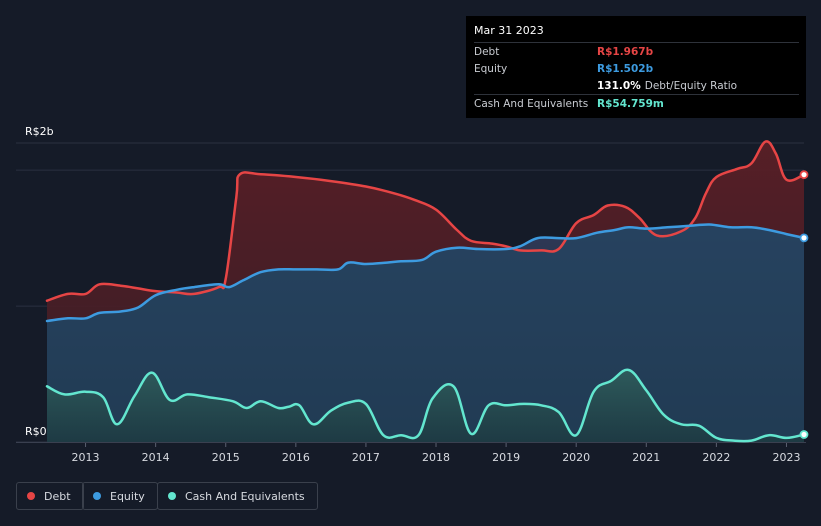 This screenshot has width=821, height=526. Describe the element at coordinates (295, 457) in the screenshot. I see `x-tick-label: 2016` at that location.